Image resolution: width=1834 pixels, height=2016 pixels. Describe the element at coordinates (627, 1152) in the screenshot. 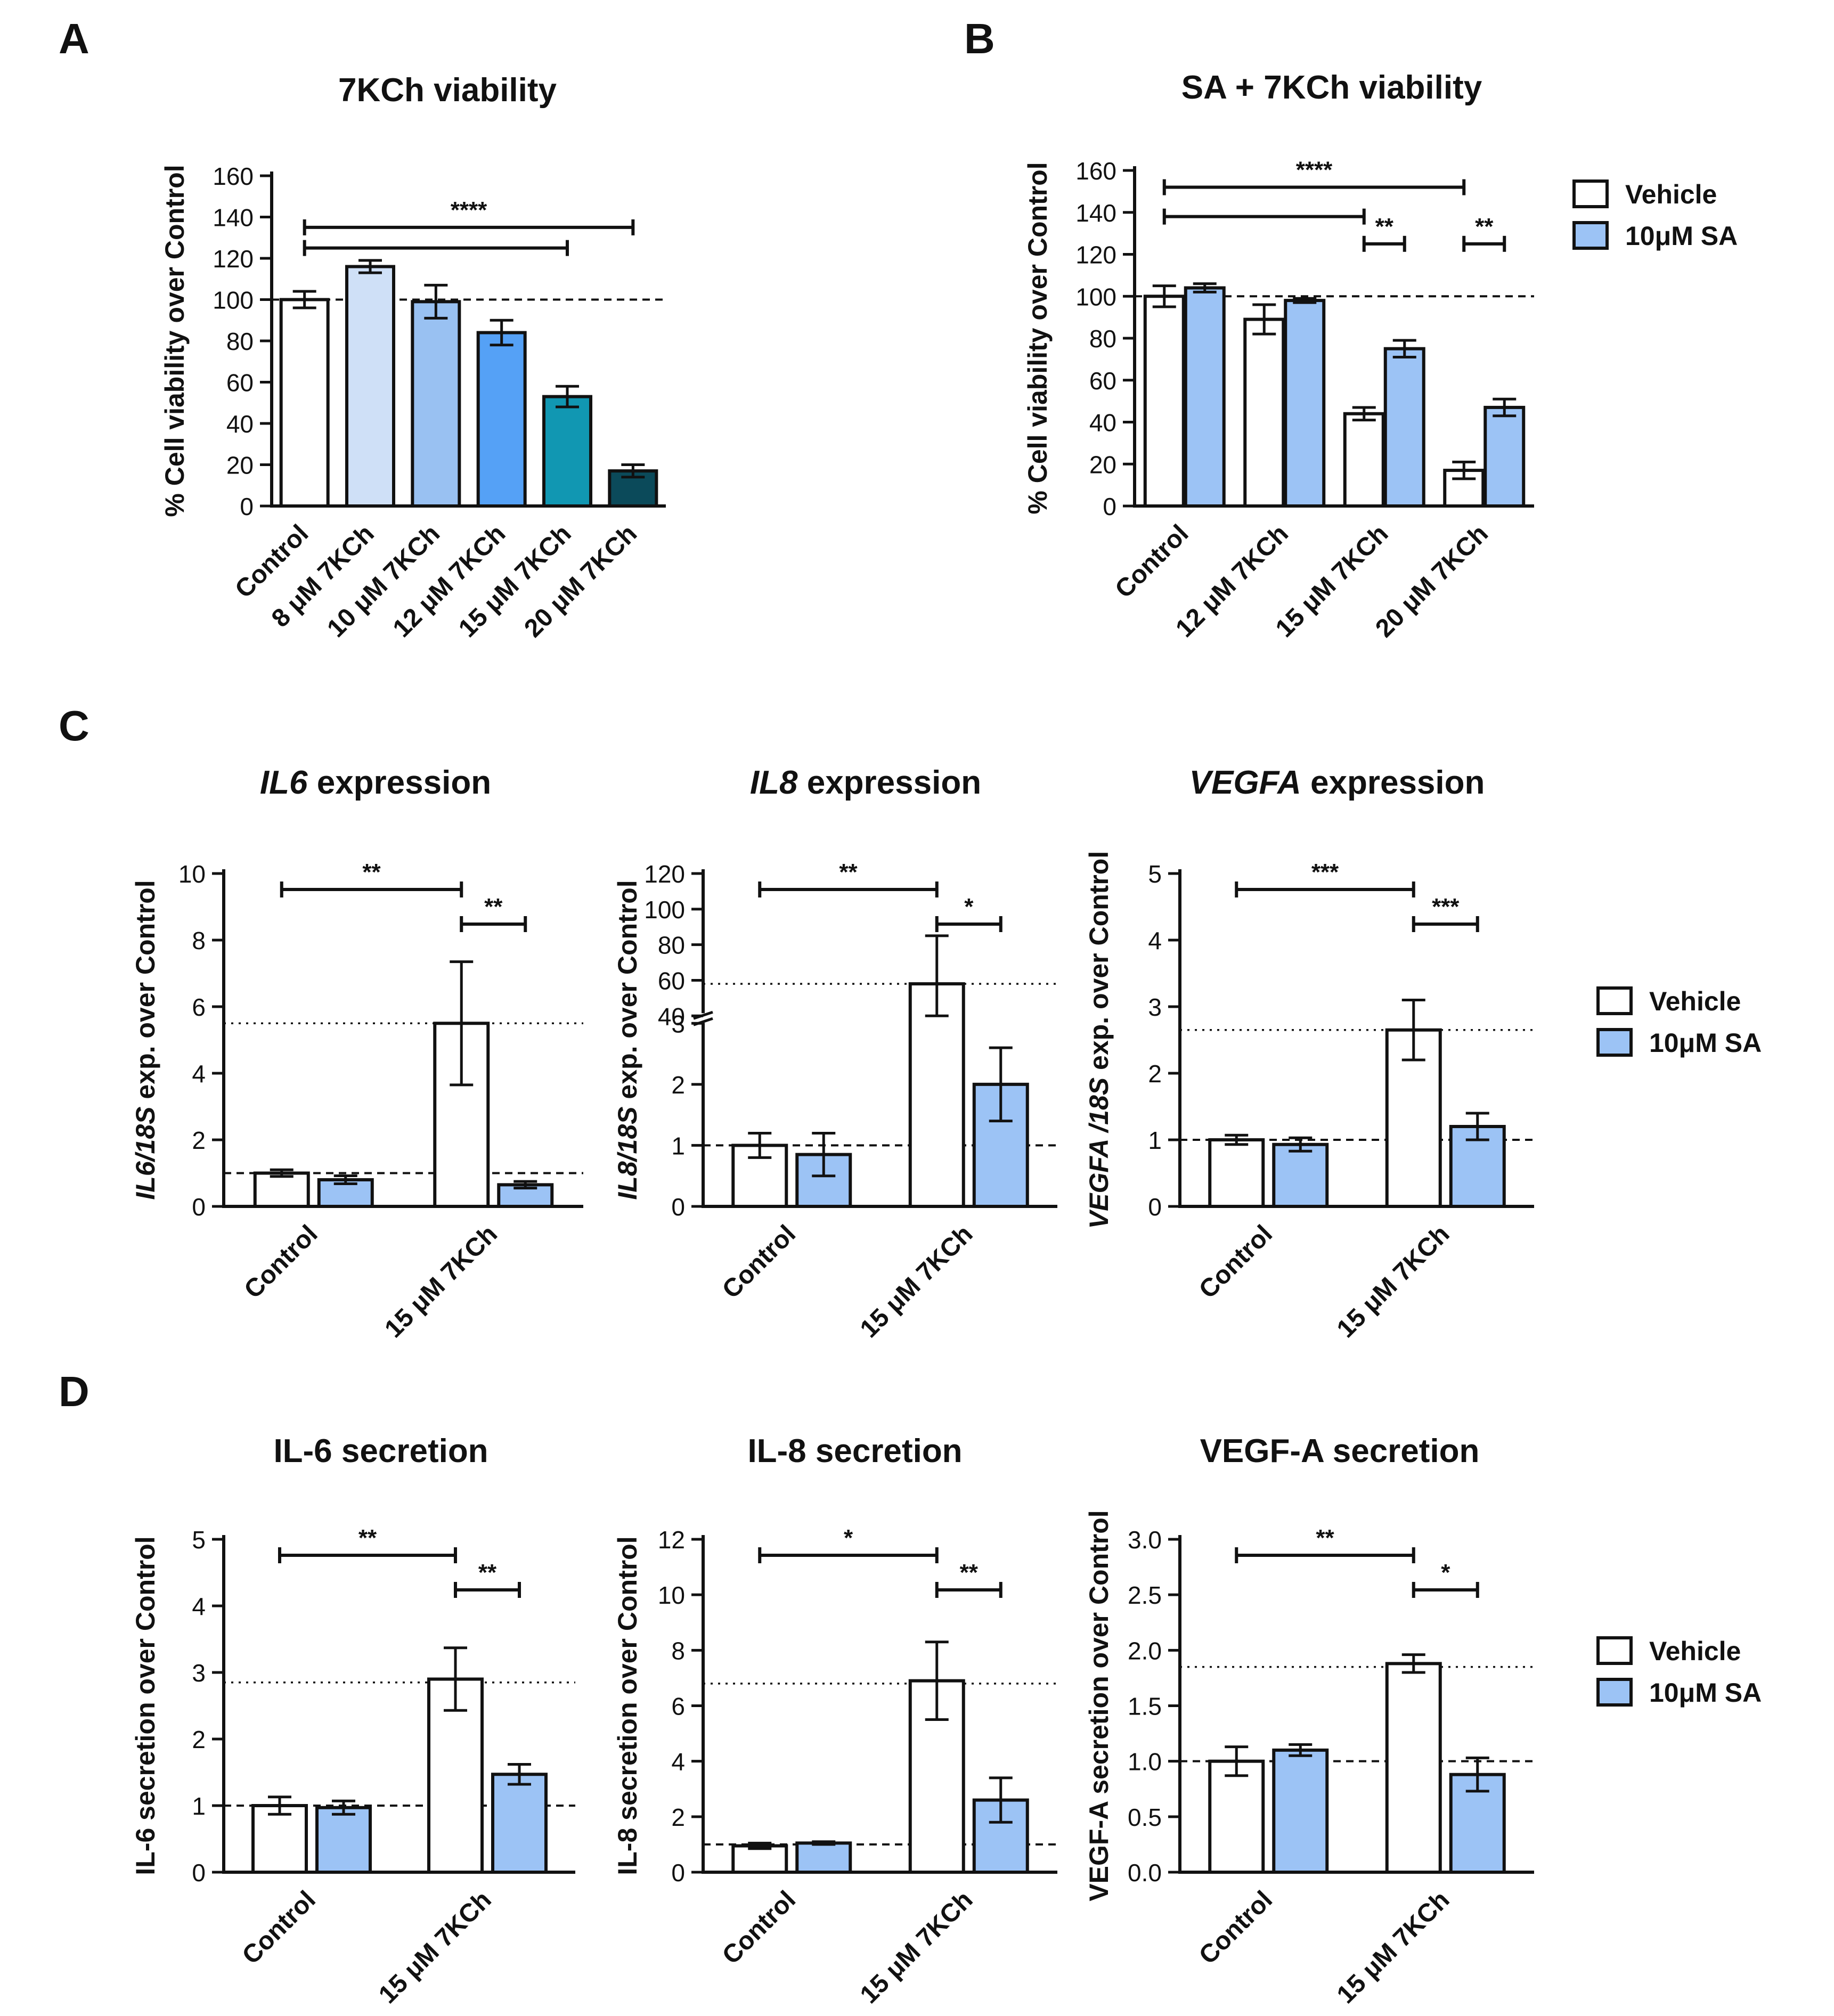

I see `y-axis-label-gene: IL8/18S` at that location.